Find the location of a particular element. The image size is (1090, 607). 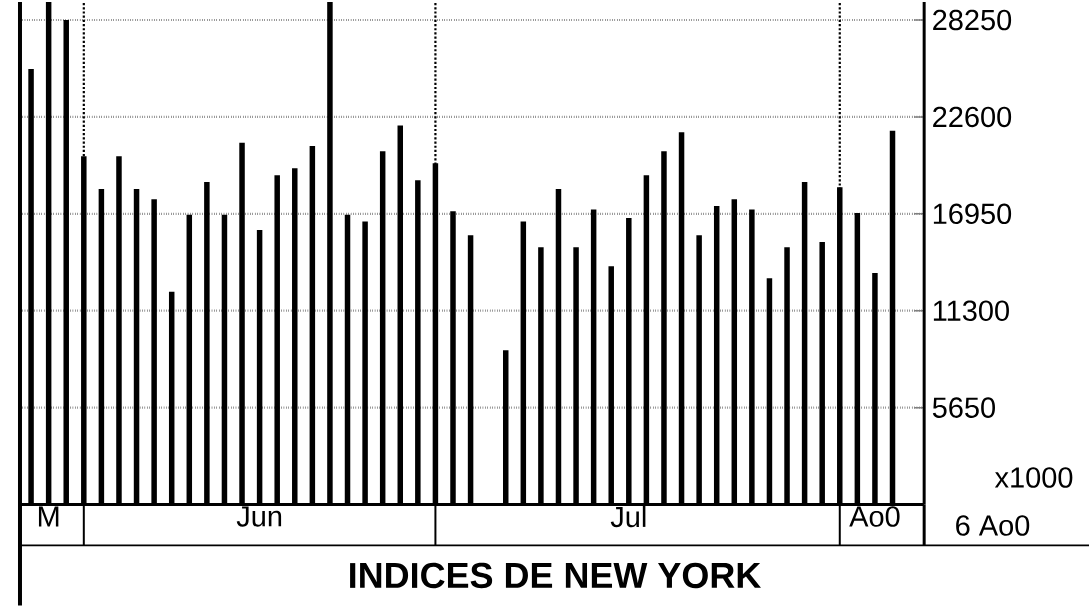

x-tick-label: Ao0 is located at coordinates (874, 516).